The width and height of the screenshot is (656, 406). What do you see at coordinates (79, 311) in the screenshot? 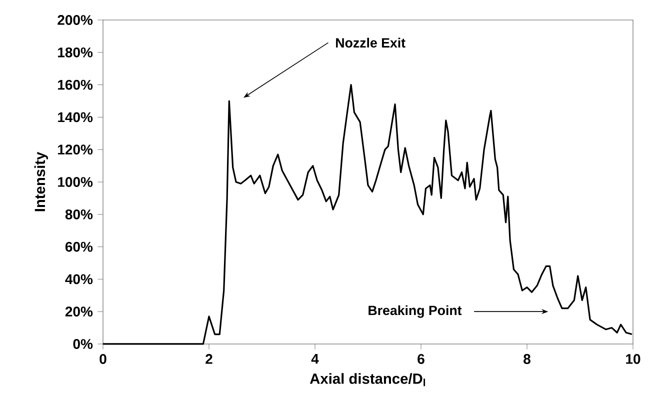
I see `y-tick-label: 20%` at bounding box center [79, 311].